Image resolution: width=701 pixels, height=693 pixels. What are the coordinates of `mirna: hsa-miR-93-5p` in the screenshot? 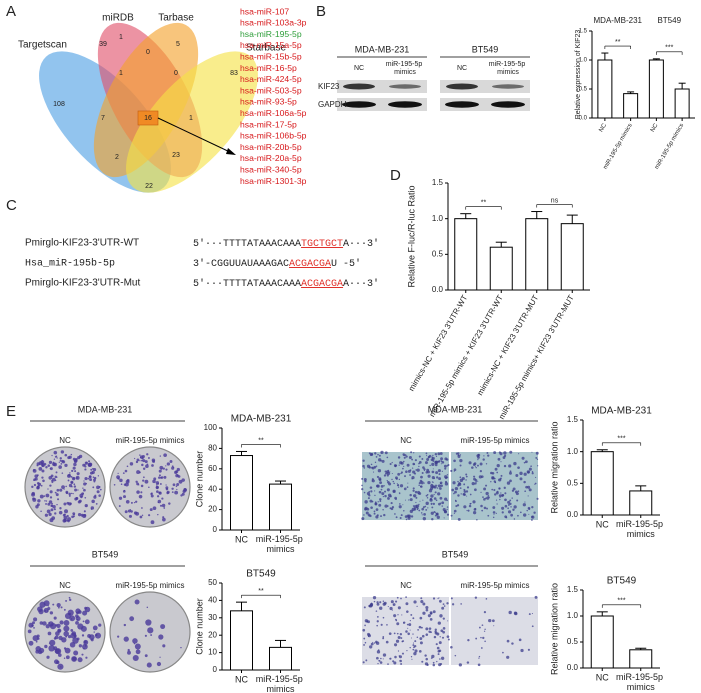 It's located at (268, 102).